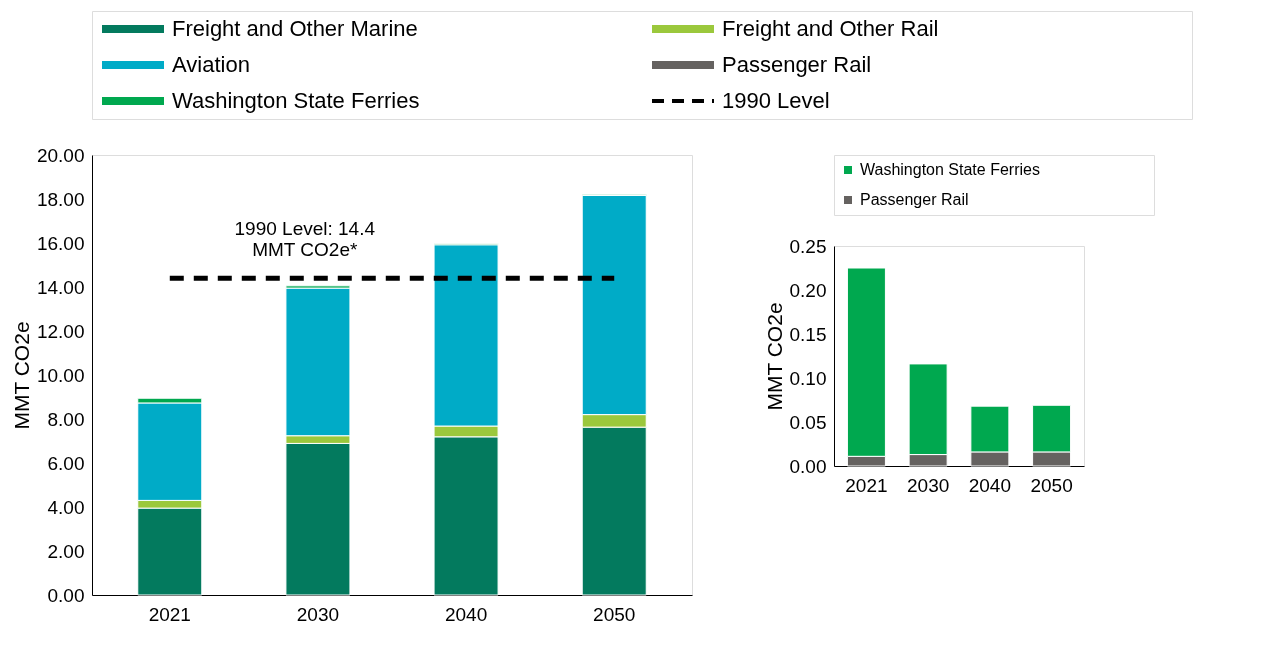 The image size is (1286, 656). Describe the element at coordinates (60, 375) in the screenshot. I see `y-tick-label: 10.00` at that location.